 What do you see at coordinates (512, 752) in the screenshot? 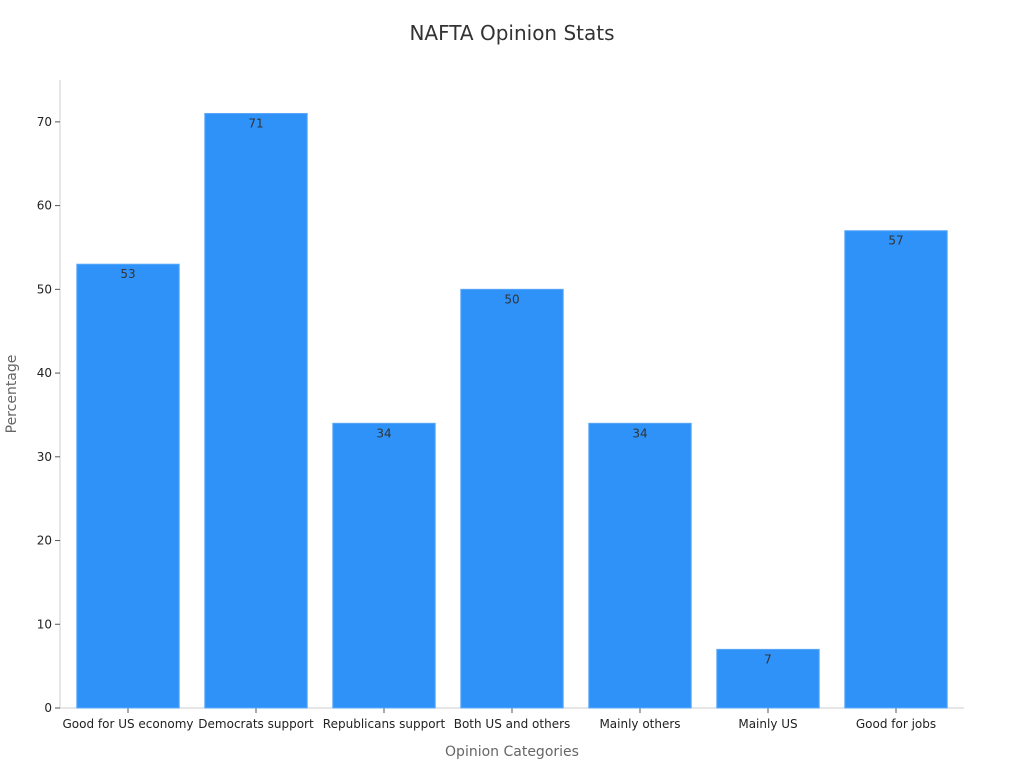
I see `x-axis-label: Opinion Categories` at bounding box center [512, 752].